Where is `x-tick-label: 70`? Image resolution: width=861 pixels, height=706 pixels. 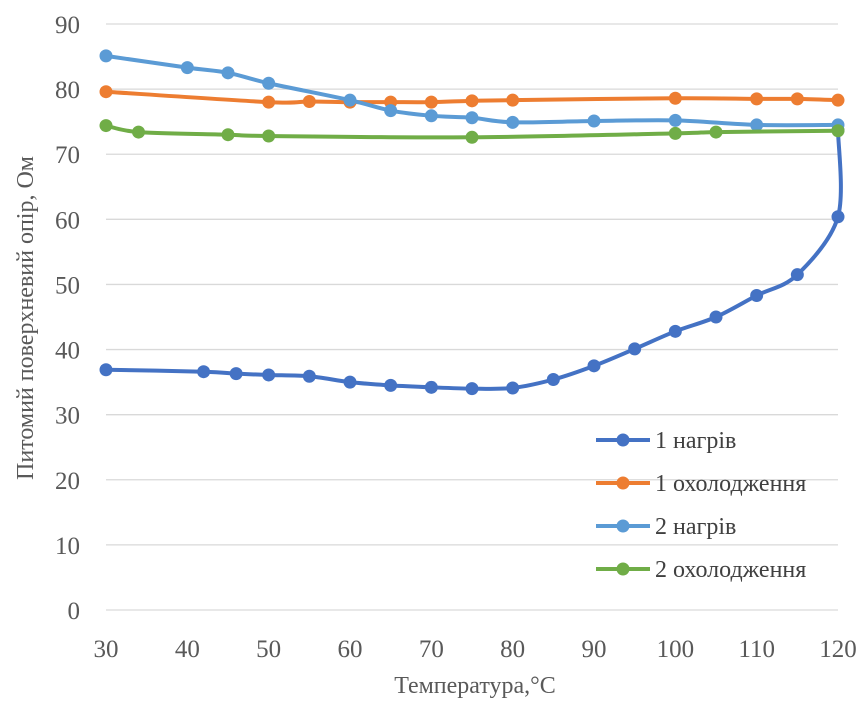 x-tick-label: 70 is located at coordinates (431, 649).